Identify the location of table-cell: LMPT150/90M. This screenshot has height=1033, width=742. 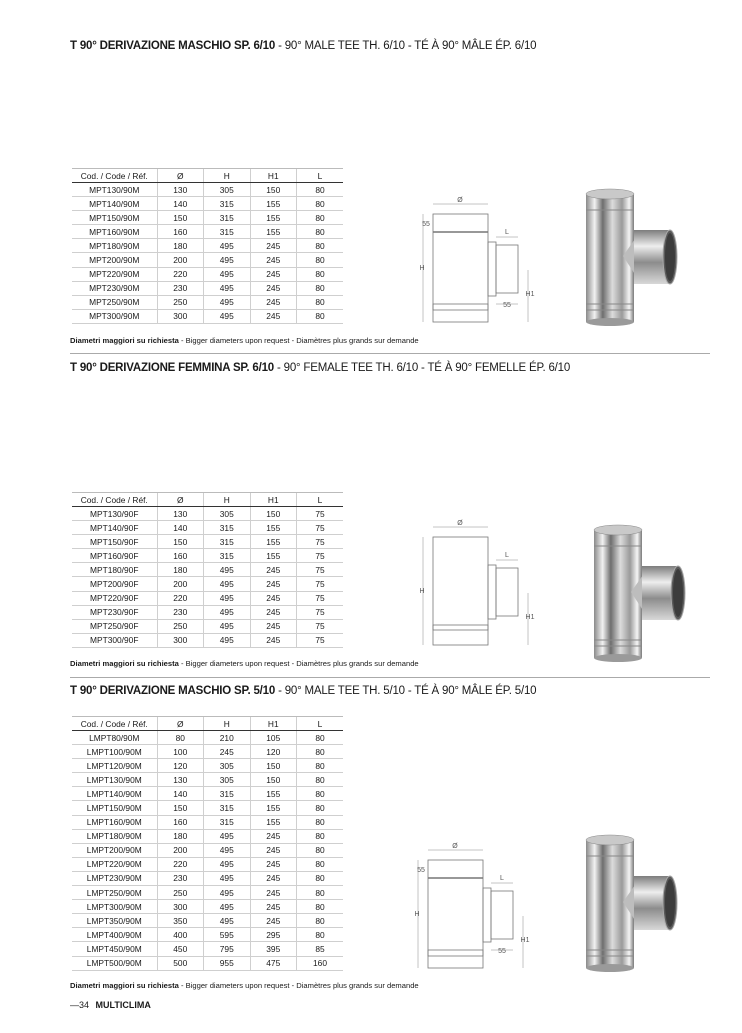
(114, 808).